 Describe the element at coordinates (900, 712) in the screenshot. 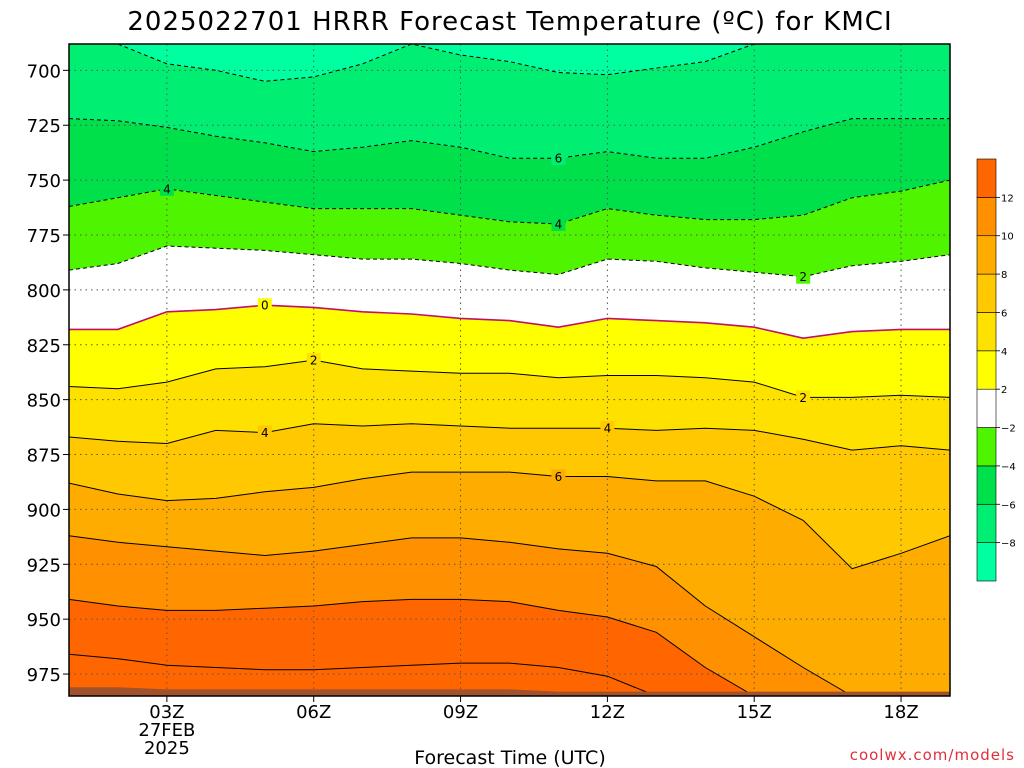

I see `x-tick-label: 18Z` at that location.